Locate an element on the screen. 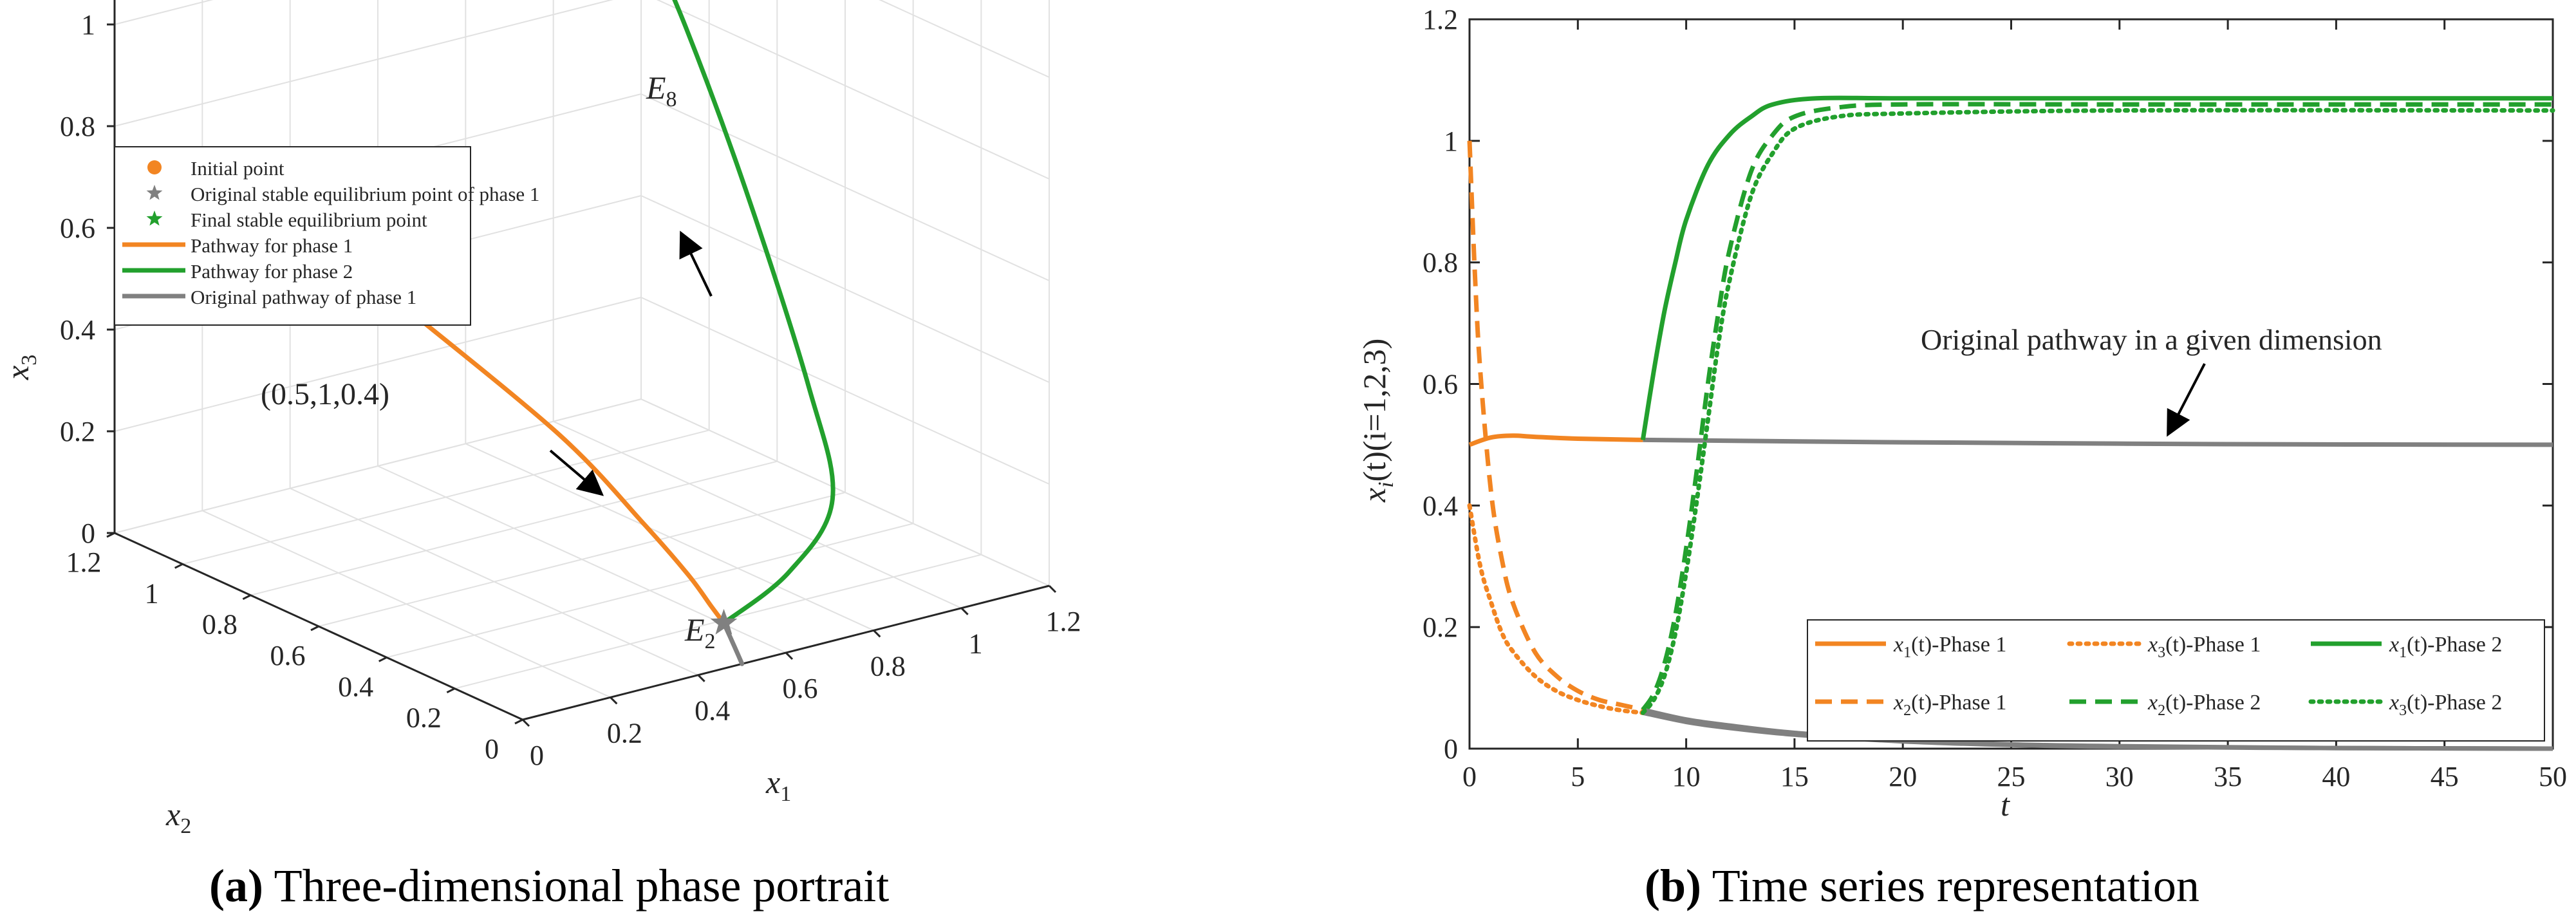 Image resolution: width=2576 pixels, height=916 pixels. caption-b: (b) Time series representation is located at coordinates (1922, 885).